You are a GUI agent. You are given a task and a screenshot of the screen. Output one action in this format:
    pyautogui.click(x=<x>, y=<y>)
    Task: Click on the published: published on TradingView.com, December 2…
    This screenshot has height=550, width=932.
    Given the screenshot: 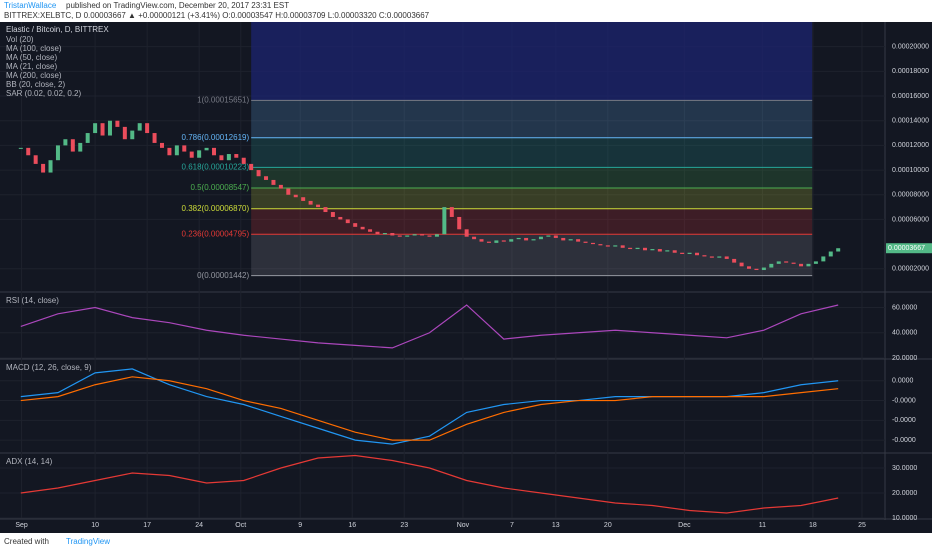 What is the action you would take?
    pyautogui.click(x=177, y=5)
    